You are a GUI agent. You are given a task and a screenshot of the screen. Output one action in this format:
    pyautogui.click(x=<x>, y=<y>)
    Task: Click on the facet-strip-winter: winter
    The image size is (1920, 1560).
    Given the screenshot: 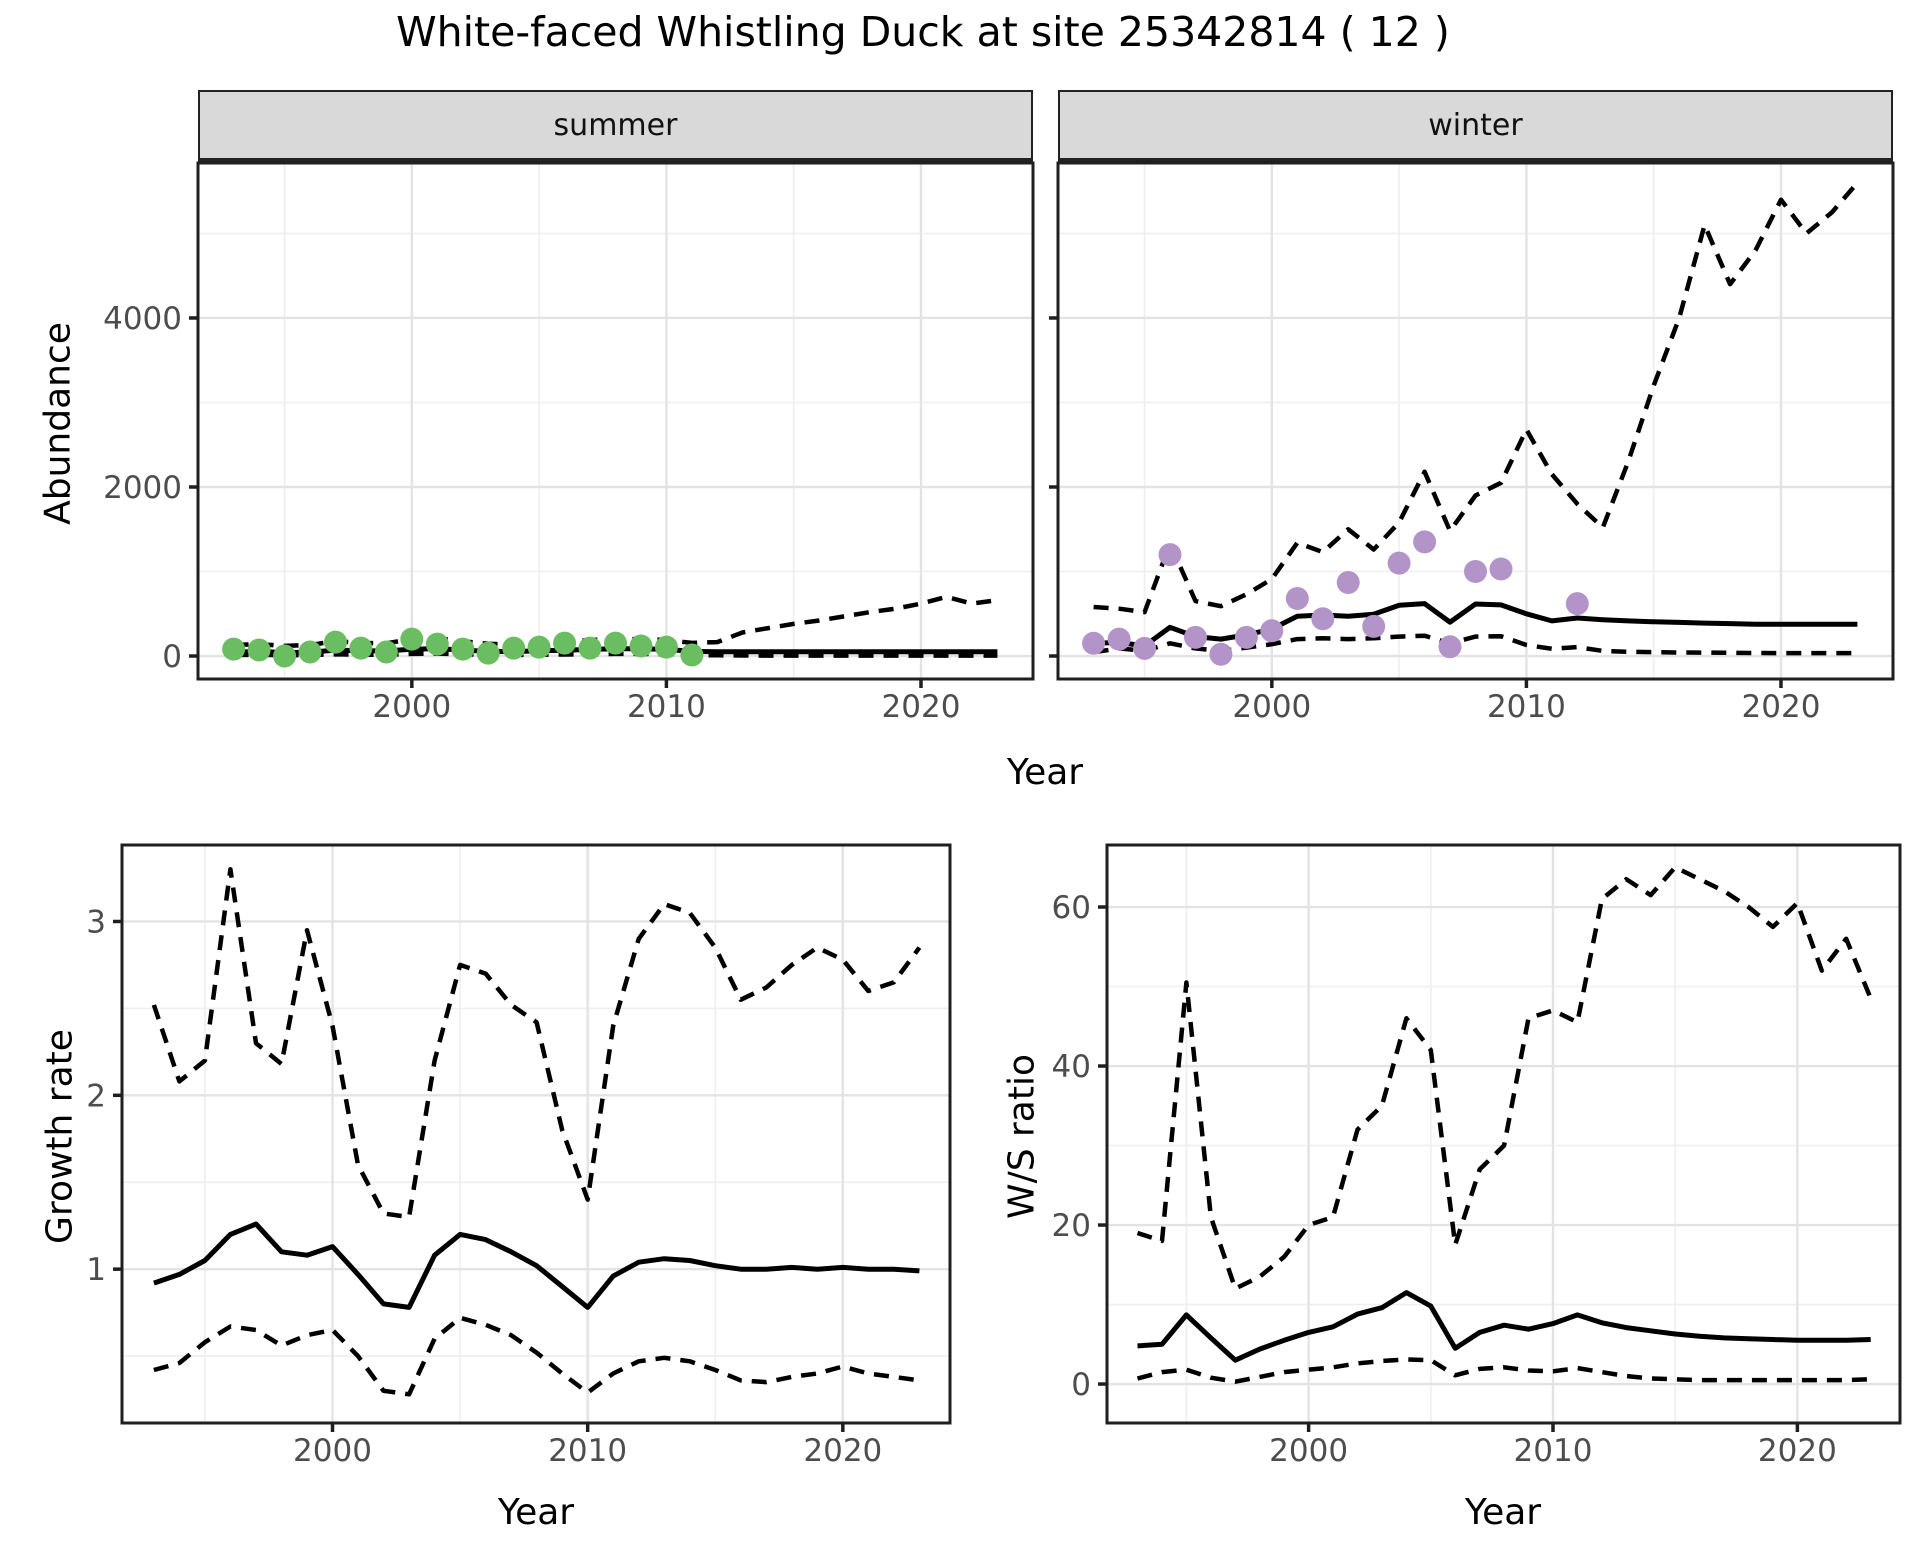 What is the action you would take?
    pyautogui.click(x=1475, y=126)
    